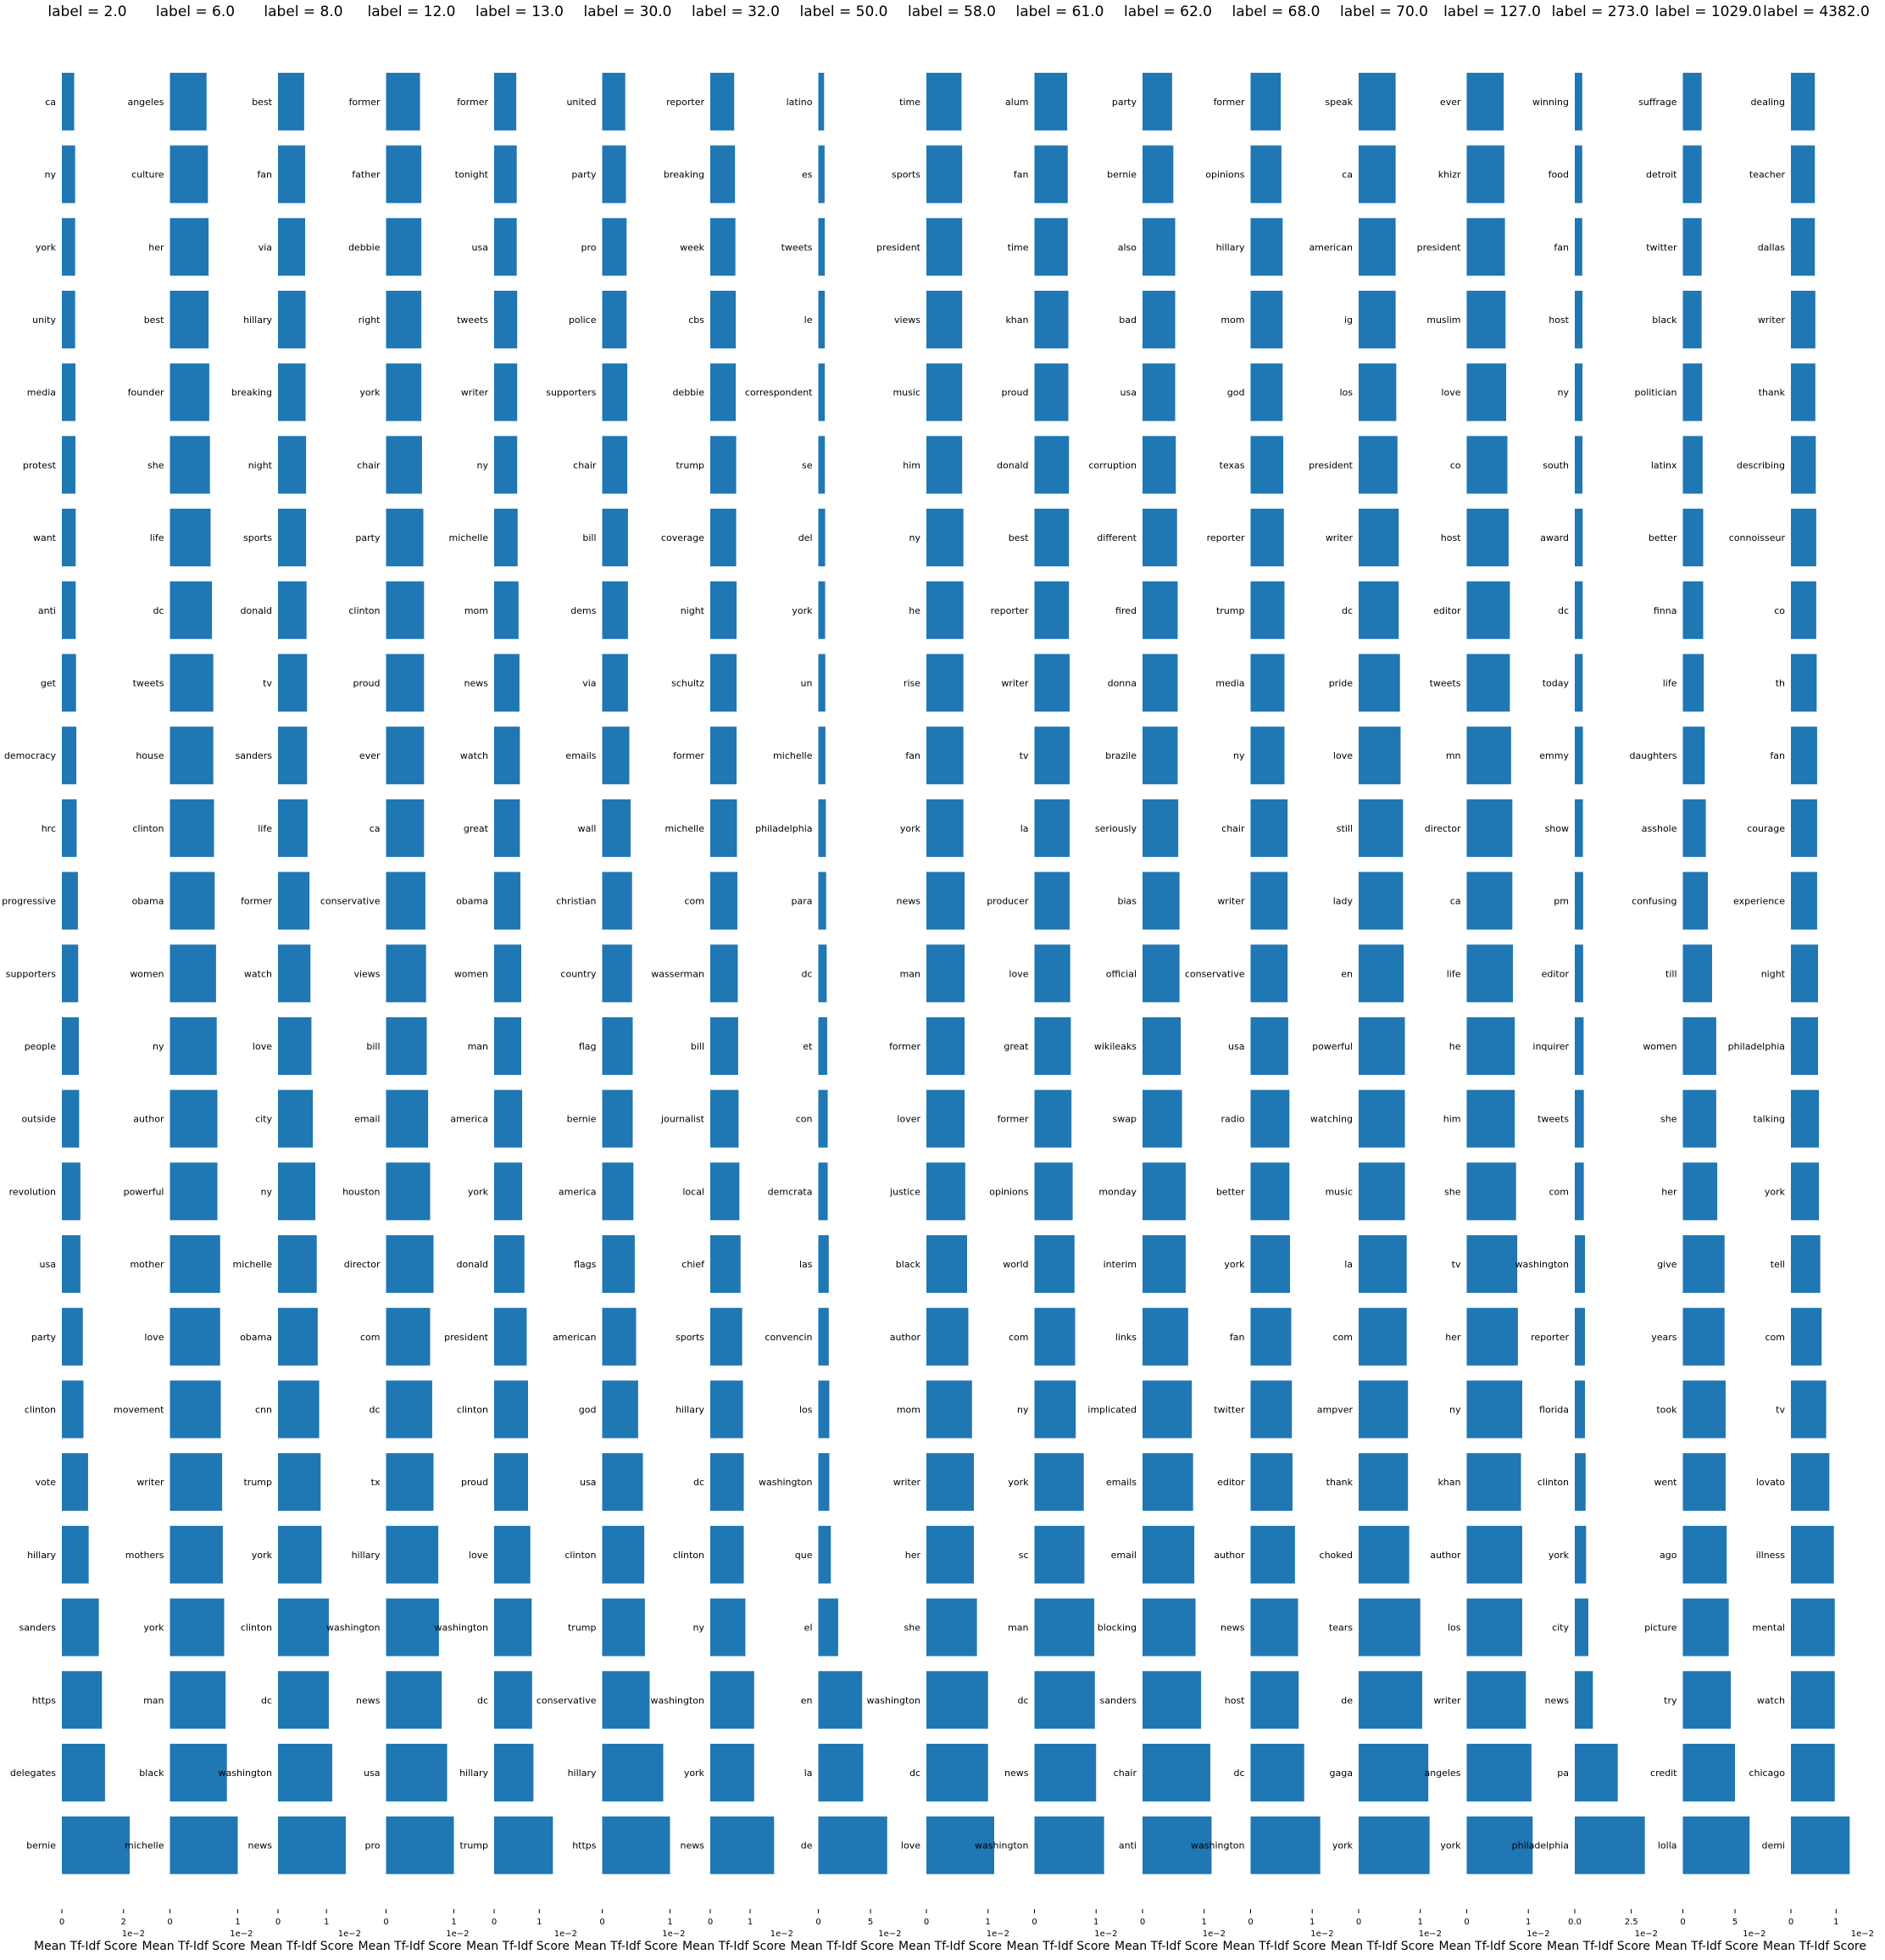 This screenshot has width=1885, height=1960. What do you see at coordinates (367, 175) in the screenshot?
I see `category-label: father` at bounding box center [367, 175].